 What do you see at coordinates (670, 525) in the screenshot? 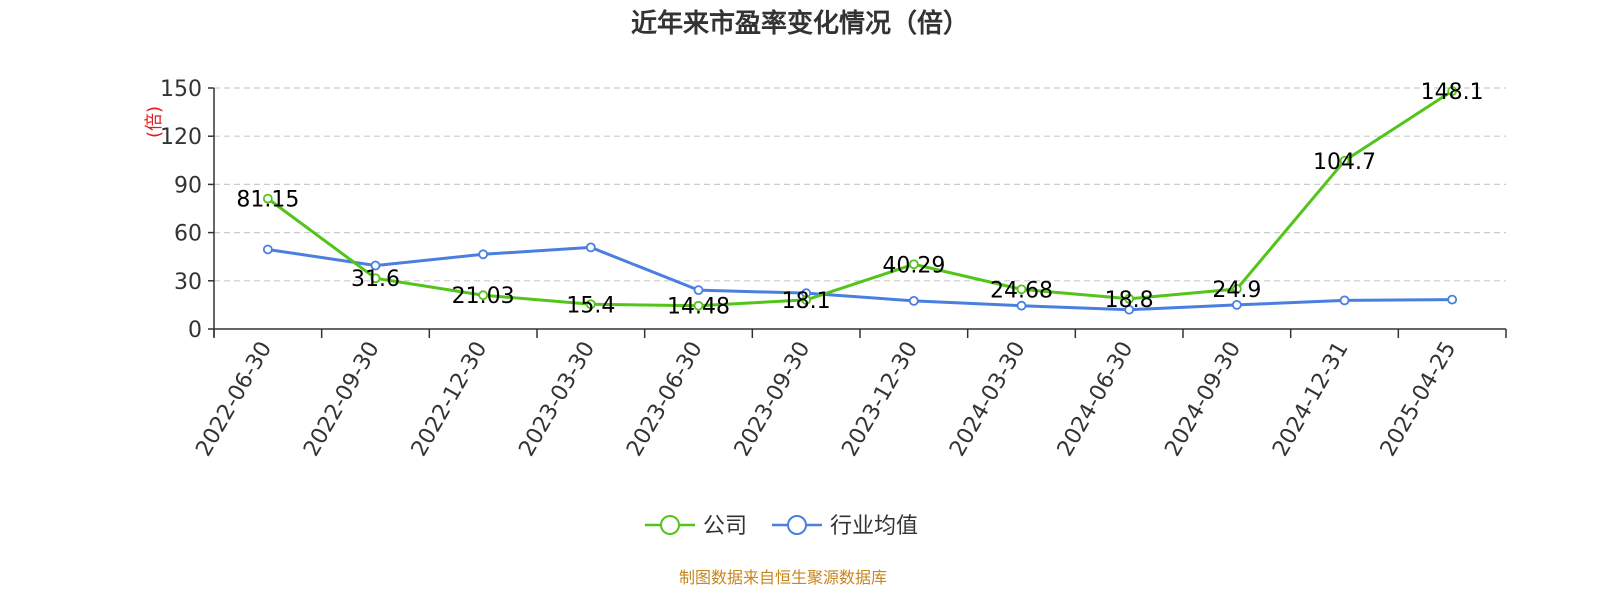
I see `legend-company-marker` at bounding box center [670, 525].